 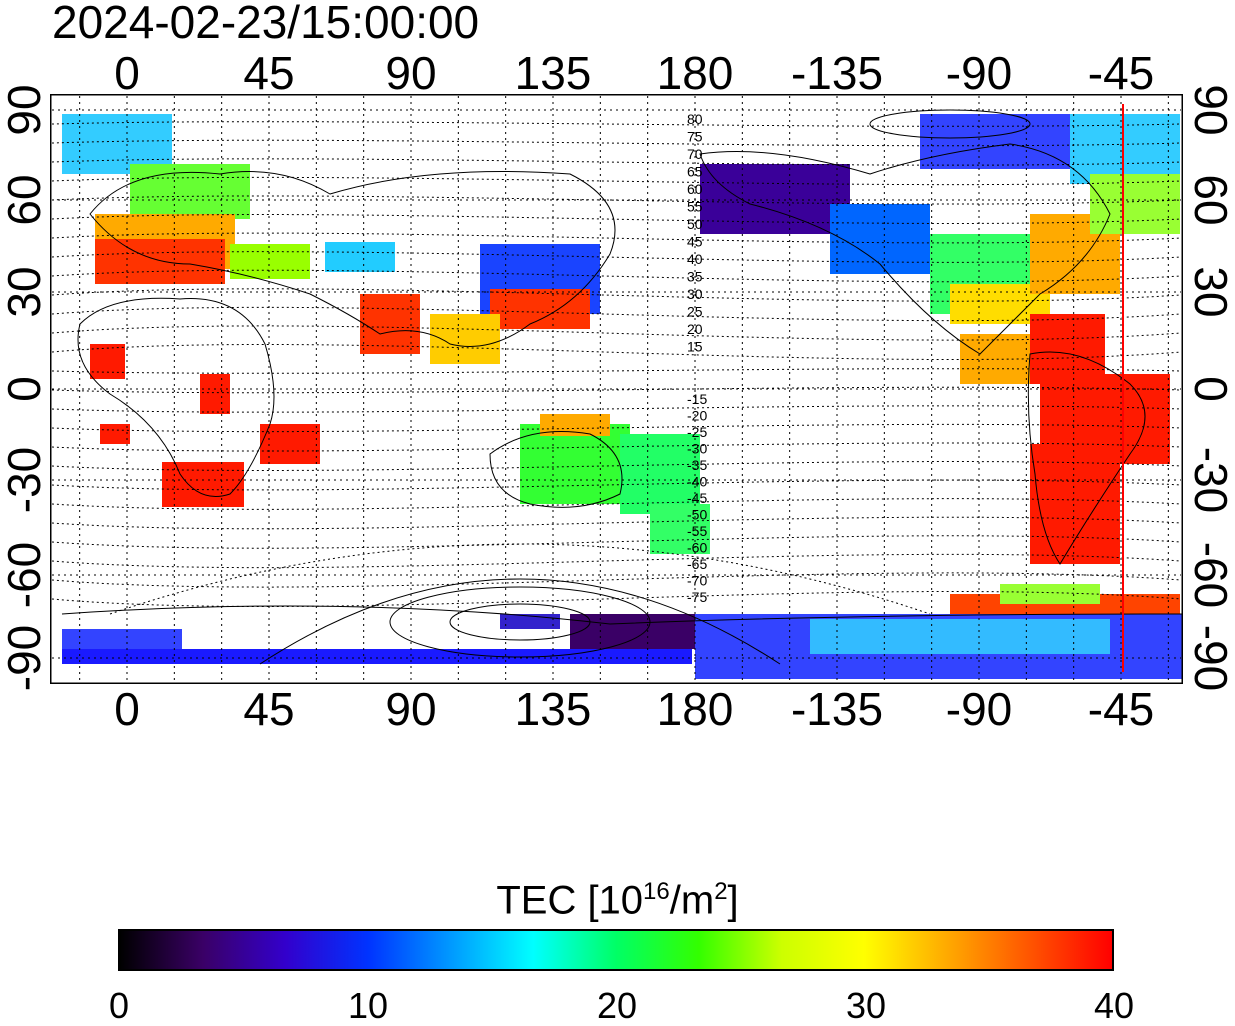 I want to click on bottom-lon-label: -45, so click(x=1121, y=709).